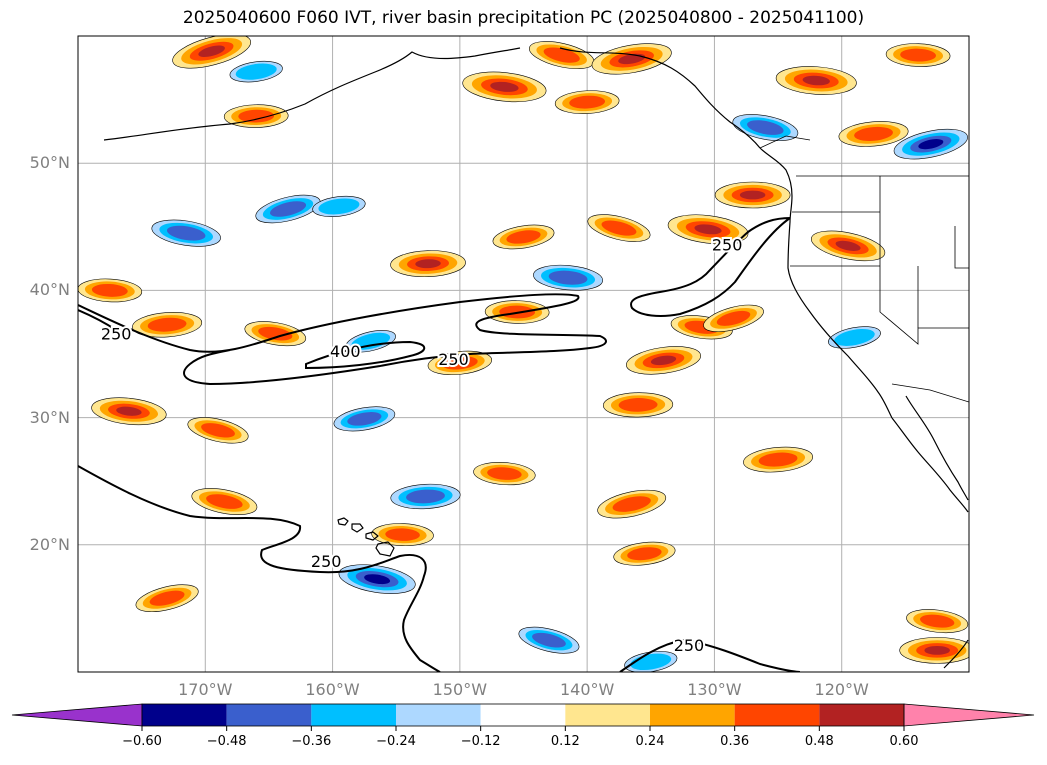 Image resolution: width=1047 pixels, height=765 pixels. I want to click on ivt-contour-250-central, so click(342, 339).